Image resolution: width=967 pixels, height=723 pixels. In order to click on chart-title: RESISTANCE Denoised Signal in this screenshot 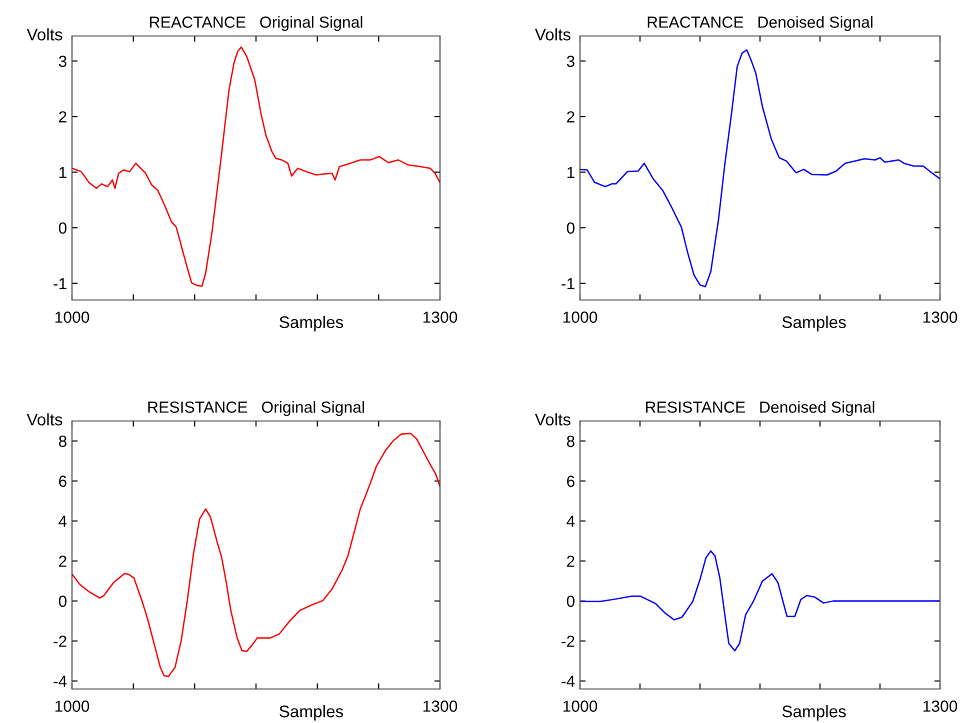, I will do `click(760, 408)`.